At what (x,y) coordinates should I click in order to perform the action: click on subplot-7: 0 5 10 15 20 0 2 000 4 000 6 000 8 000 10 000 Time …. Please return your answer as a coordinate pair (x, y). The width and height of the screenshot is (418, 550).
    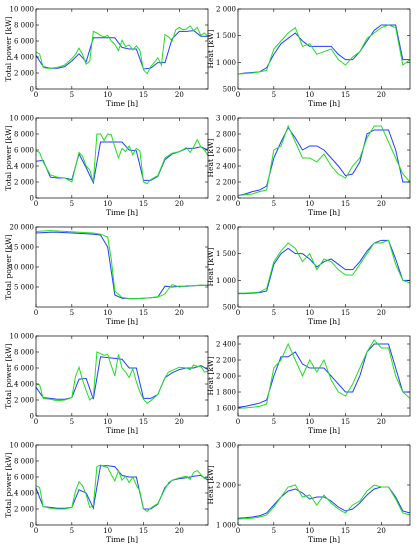
    Looking at the image, I should click on (106, 384).